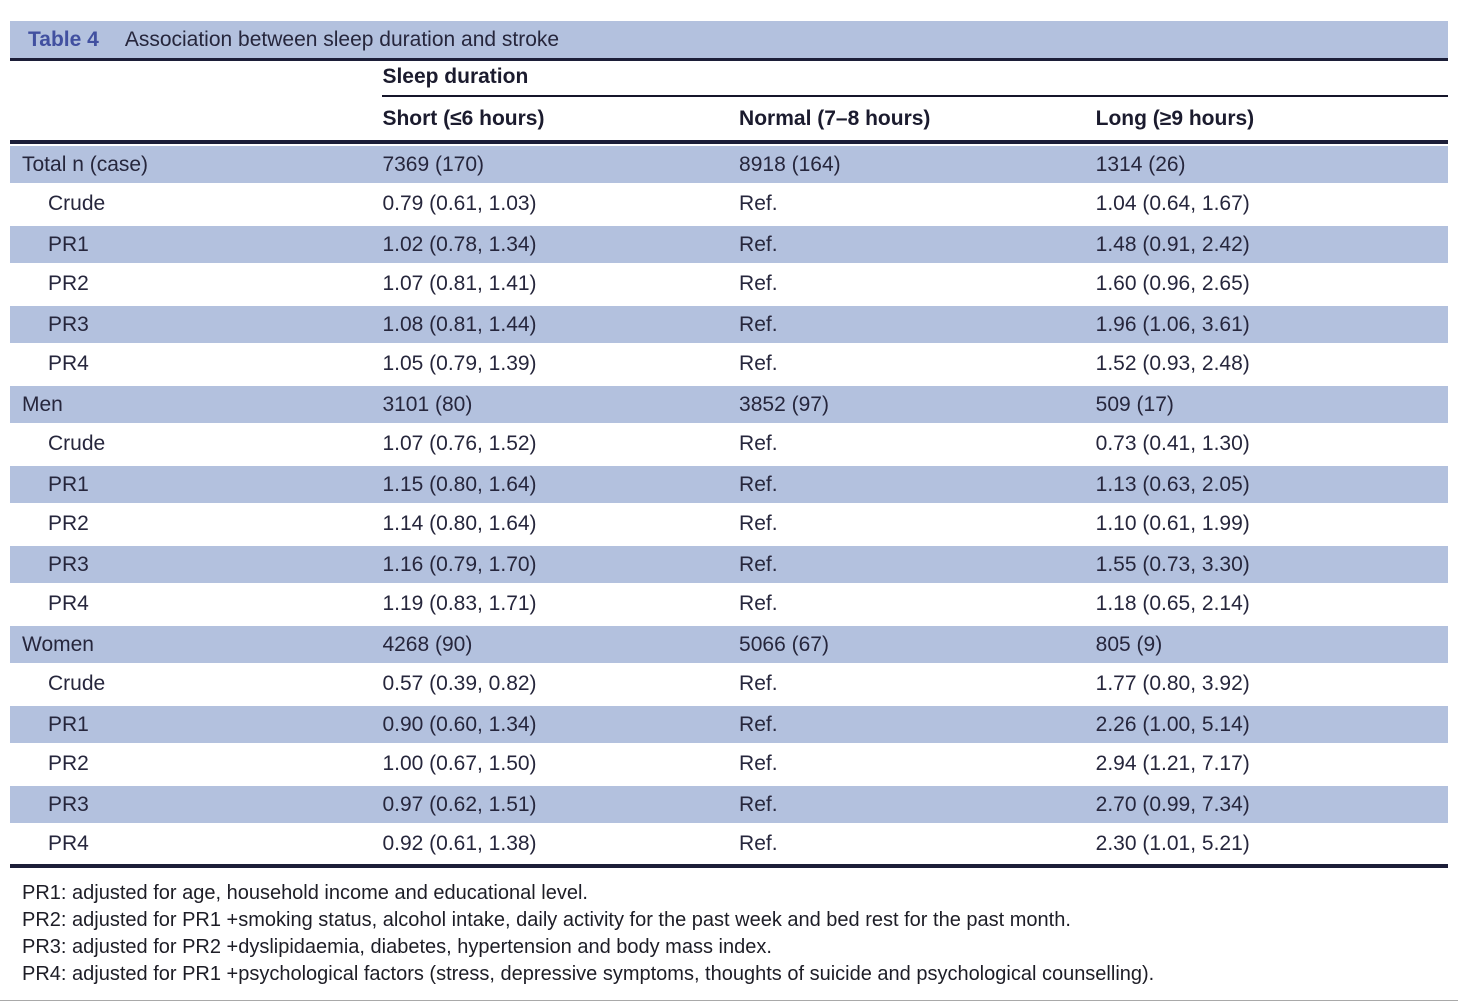 This screenshot has width=1458, height=1001. I want to click on row-label: Total n (case), so click(85, 164).